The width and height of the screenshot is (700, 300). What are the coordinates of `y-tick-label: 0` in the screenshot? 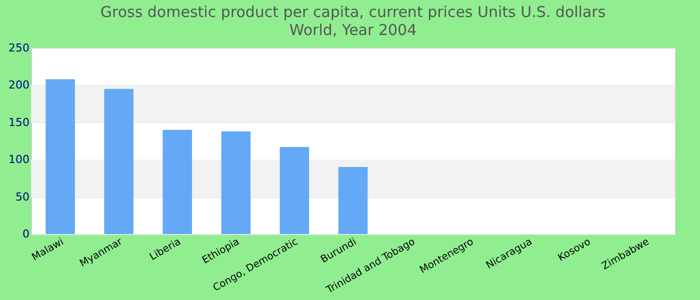 It's located at (26, 234).